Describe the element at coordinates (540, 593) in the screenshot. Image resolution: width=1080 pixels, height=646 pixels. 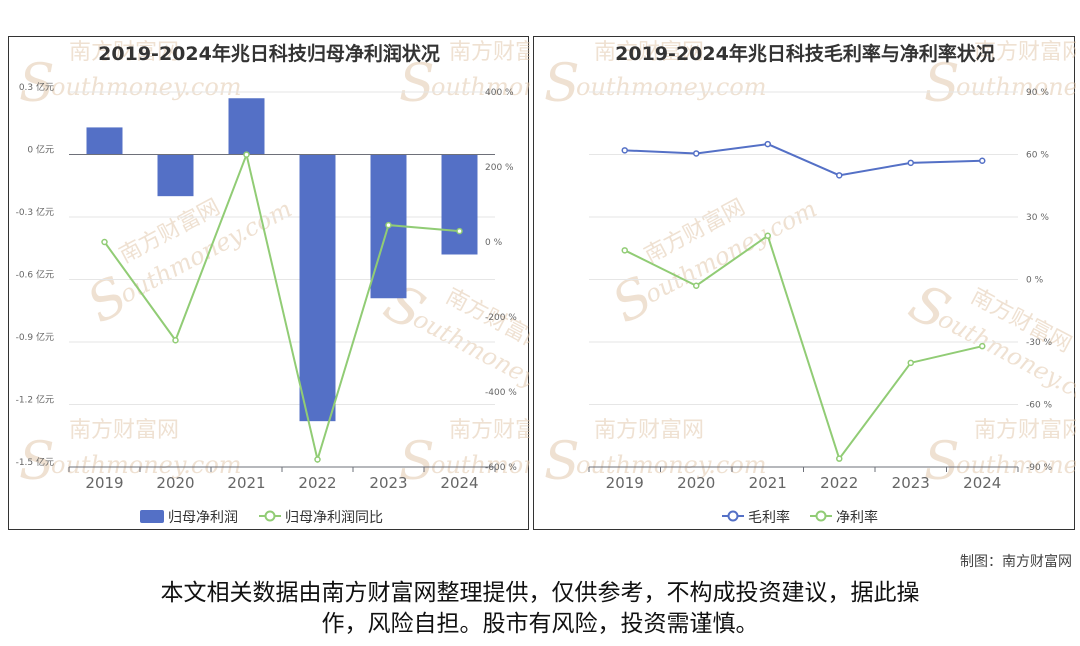
I see `disclaimer-line-1: 本文相关数据由南方财富网整理提供，仅供参考，不构成投资建议，据此操` at that location.